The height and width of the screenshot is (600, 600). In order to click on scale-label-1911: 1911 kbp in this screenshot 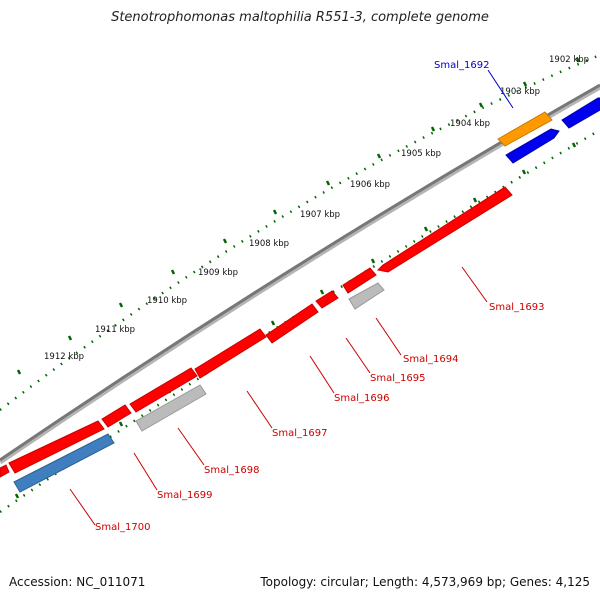, I will do `click(115, 330)`.